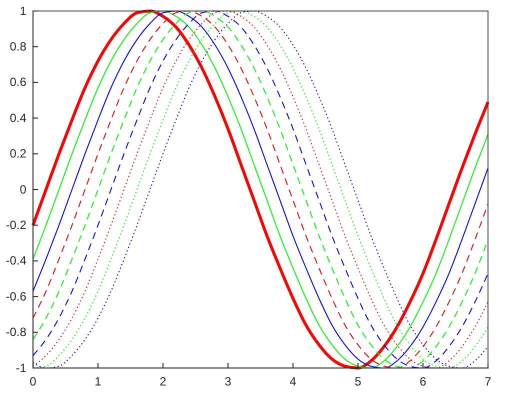 This screenshot has width=507, height=396. Describe the element at coordinates (18, 82) in the screenshot. I see `y-tick-label: 0.6` at that location.